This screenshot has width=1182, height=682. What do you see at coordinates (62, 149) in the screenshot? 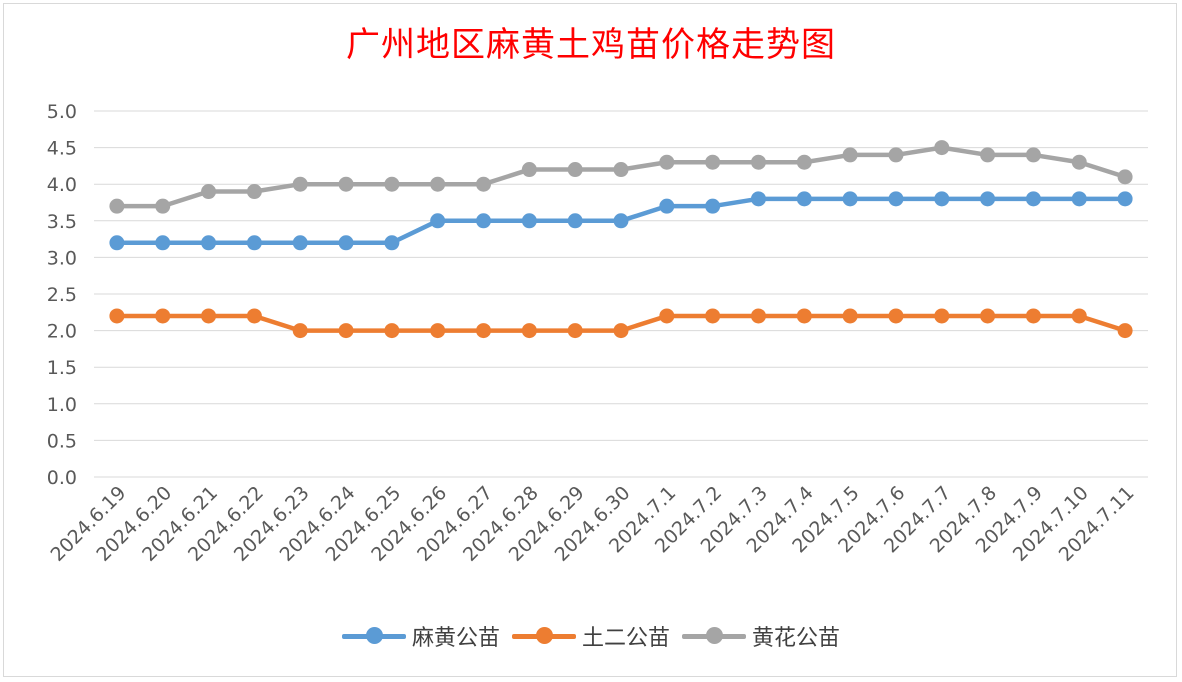
I see `y-tick-label-9: 4.5` at bounding box center [62, 149].